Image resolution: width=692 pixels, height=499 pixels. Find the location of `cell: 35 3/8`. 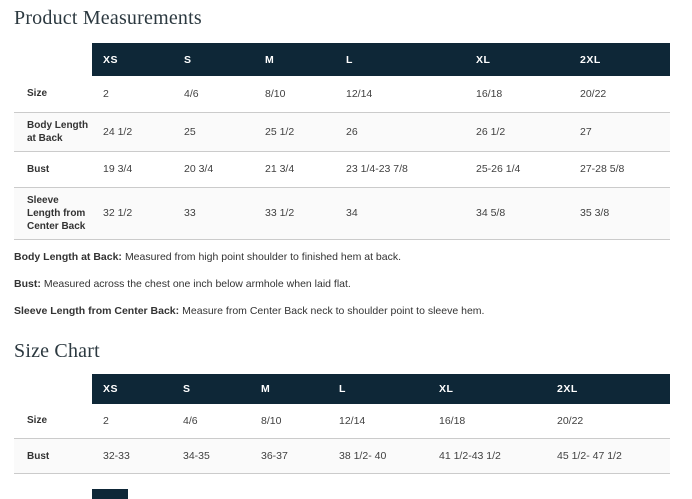

cell: 35 3/8 is located at coordinates (619, 213).